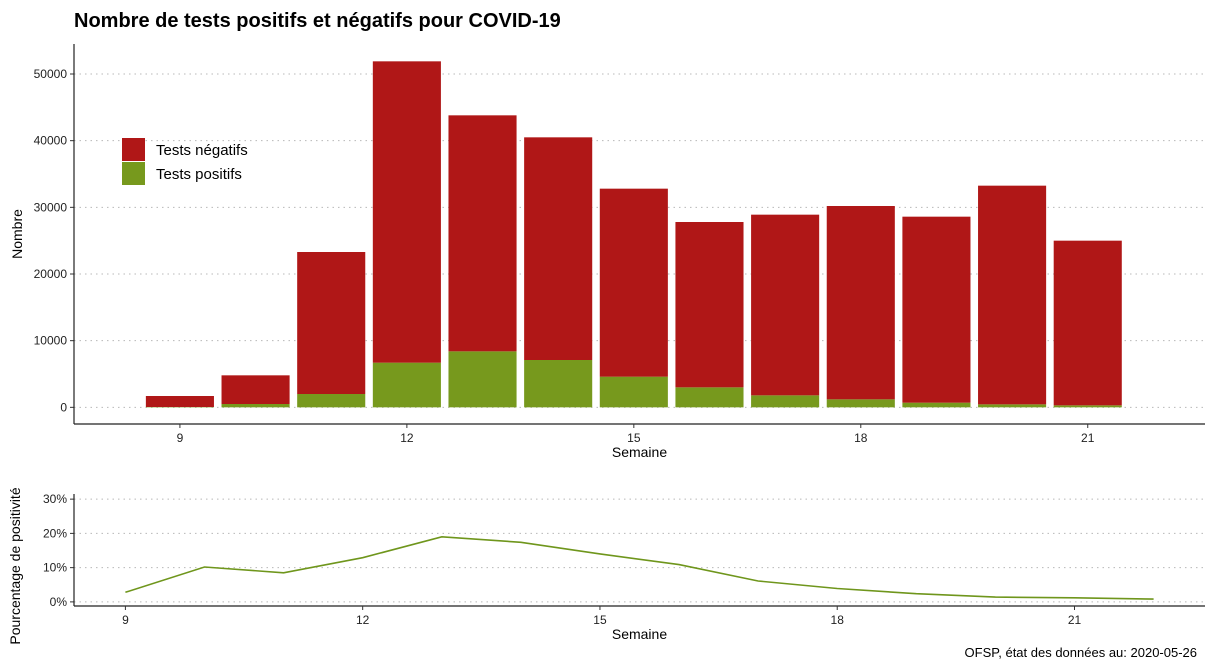  What do you see at coordinates (1080, 652) in the screenshot?
I see `source-note: OFSP, état des données au: 2020-05-26` at bounding box center [1080, 652].